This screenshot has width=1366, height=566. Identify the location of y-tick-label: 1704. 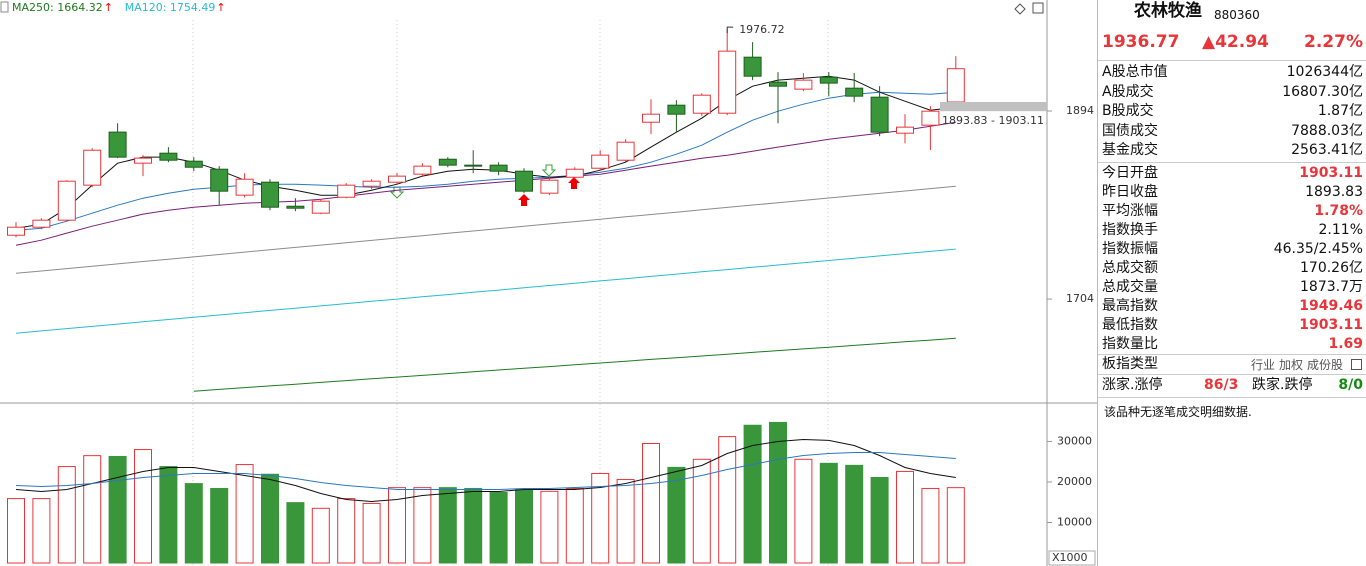
(1080, 298).